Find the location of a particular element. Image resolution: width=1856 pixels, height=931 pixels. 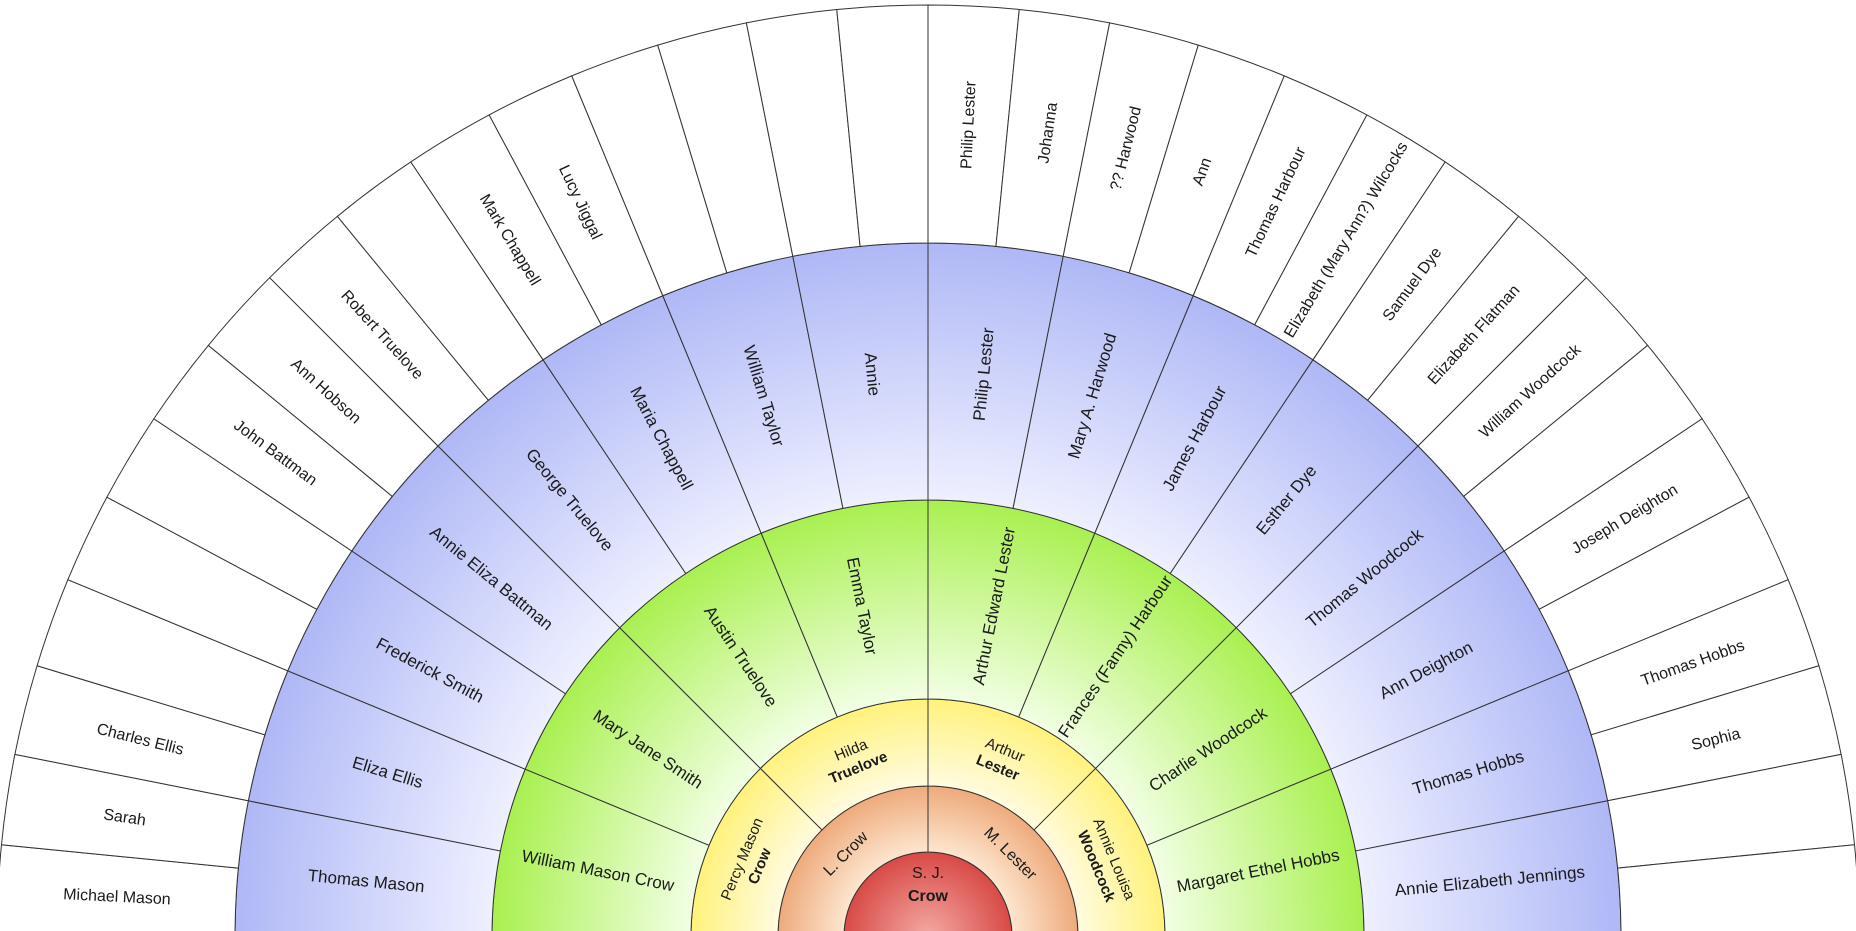

gen6-person-17: Philip Lester is located at coordinates (968, 124).